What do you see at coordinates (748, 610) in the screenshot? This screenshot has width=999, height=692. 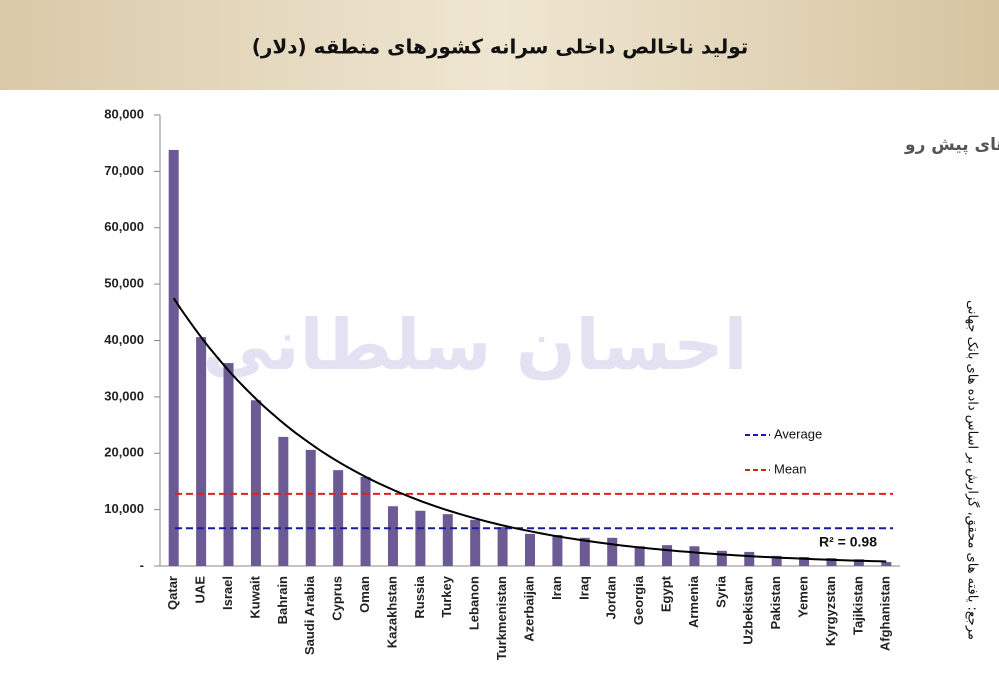 I see `x-tick-label: Uzbekistan` at bounding box center [748, 610].